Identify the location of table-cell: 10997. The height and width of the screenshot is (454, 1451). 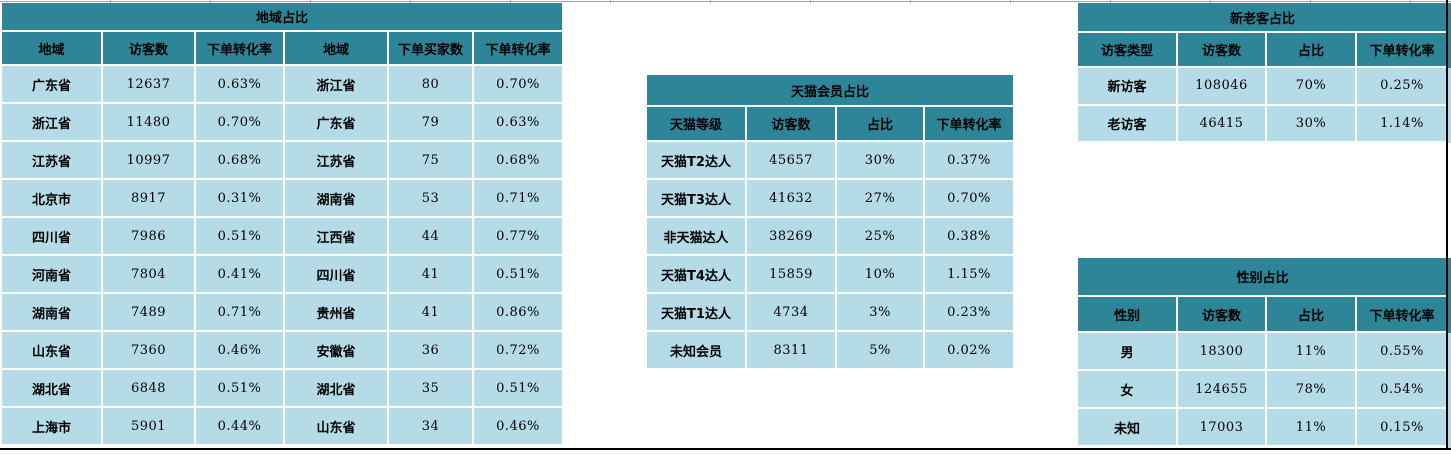
(149, 161).